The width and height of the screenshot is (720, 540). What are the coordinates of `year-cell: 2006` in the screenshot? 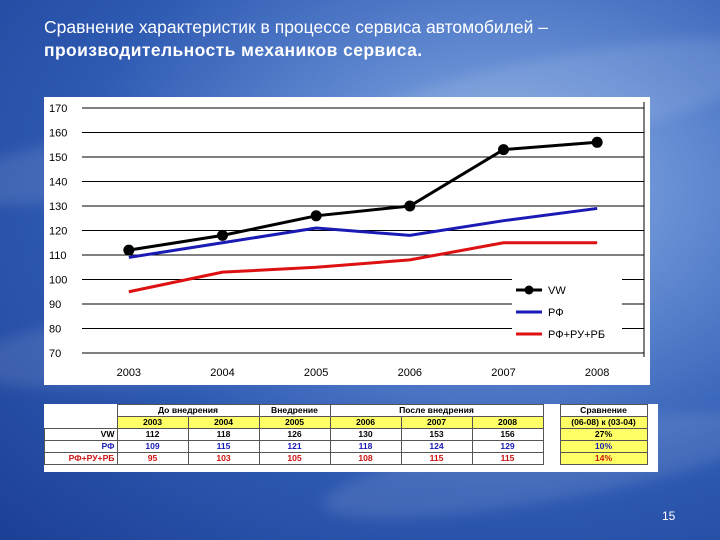 It's located at (365, 422).